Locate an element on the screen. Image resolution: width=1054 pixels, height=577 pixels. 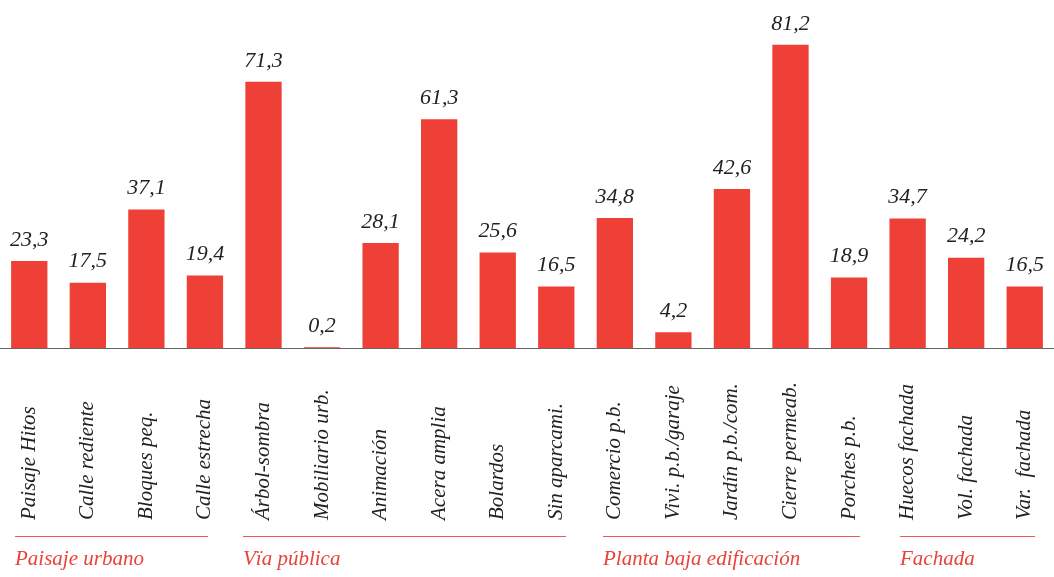
data-label: 0,2 is located at coordinates (322, 325).